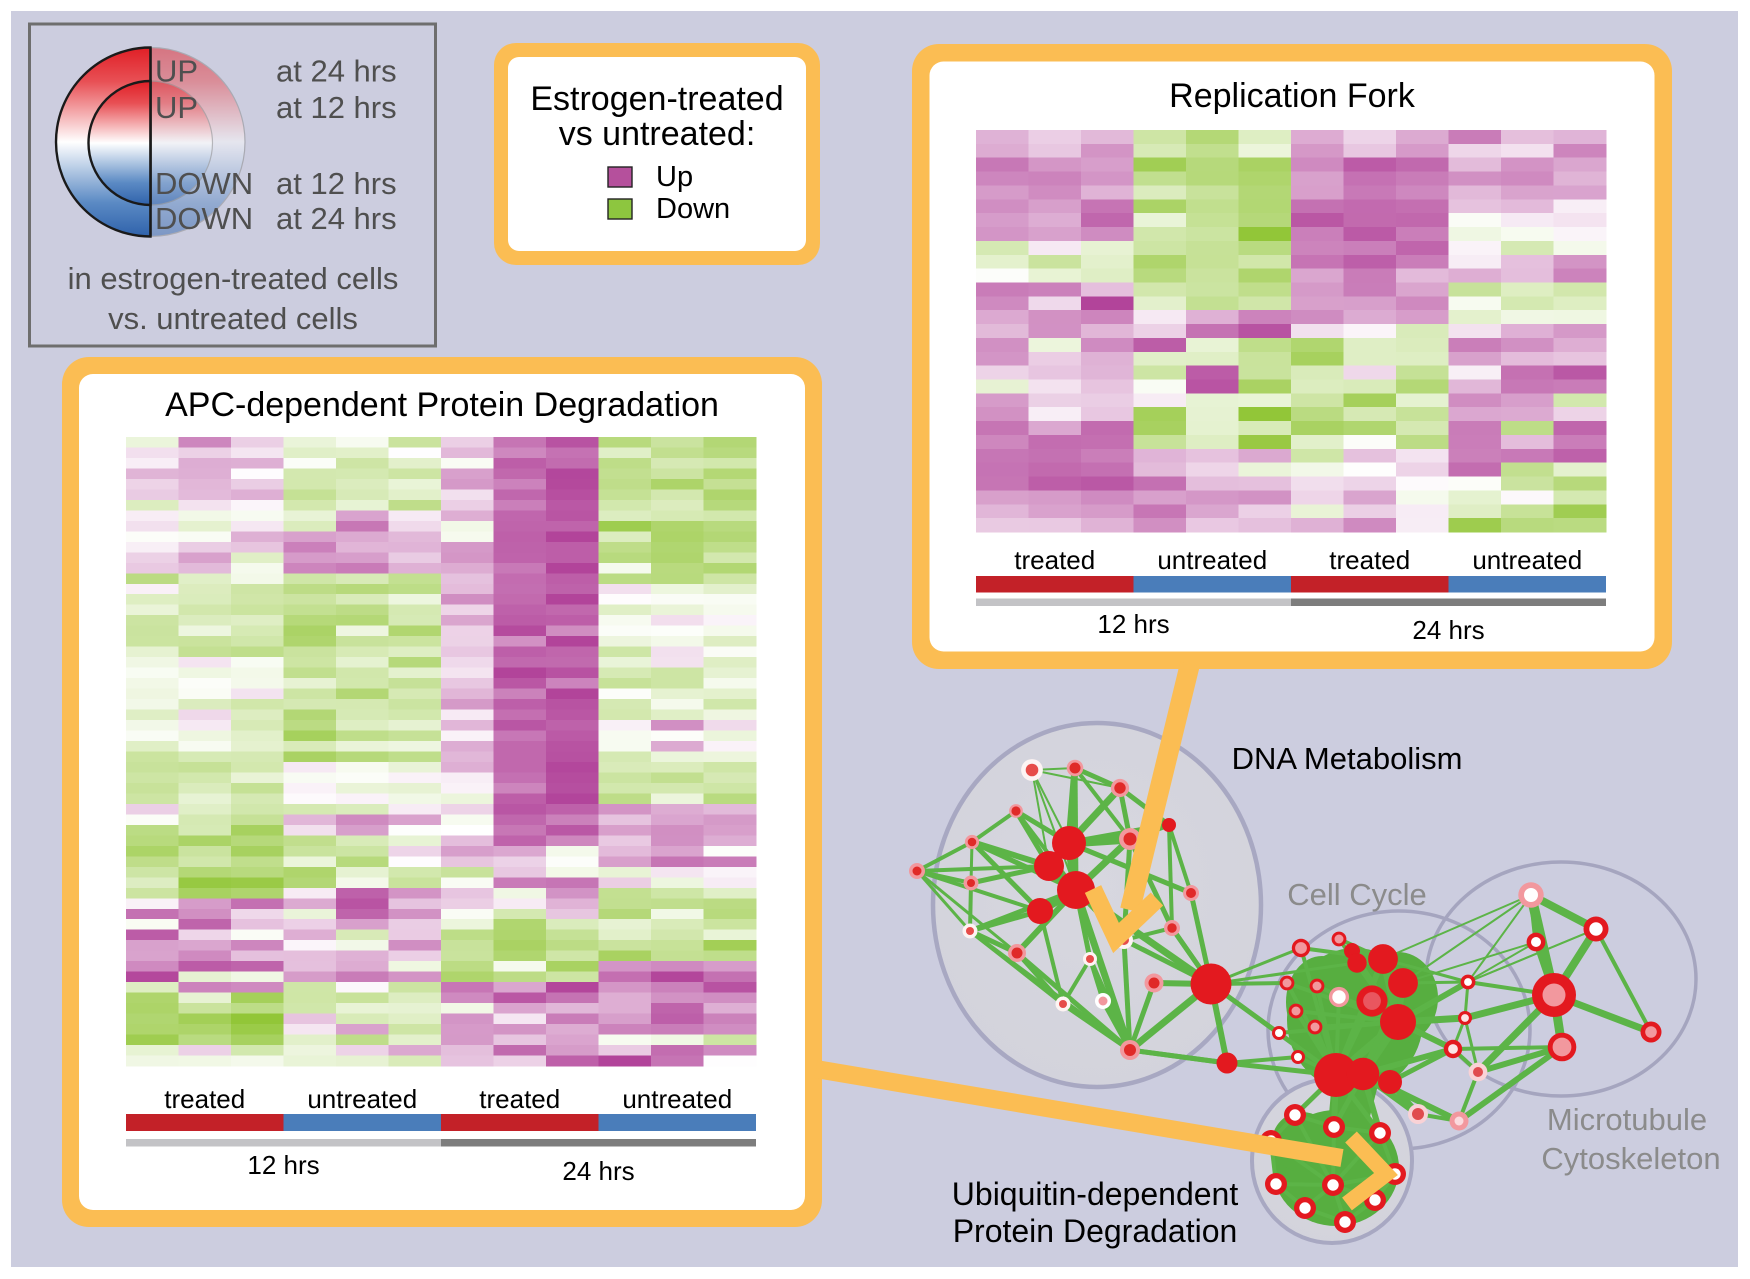  Describe the element at coordinates (656, 99) in the screenshot. I see `svg-text: Estrogen-treated` at that location.